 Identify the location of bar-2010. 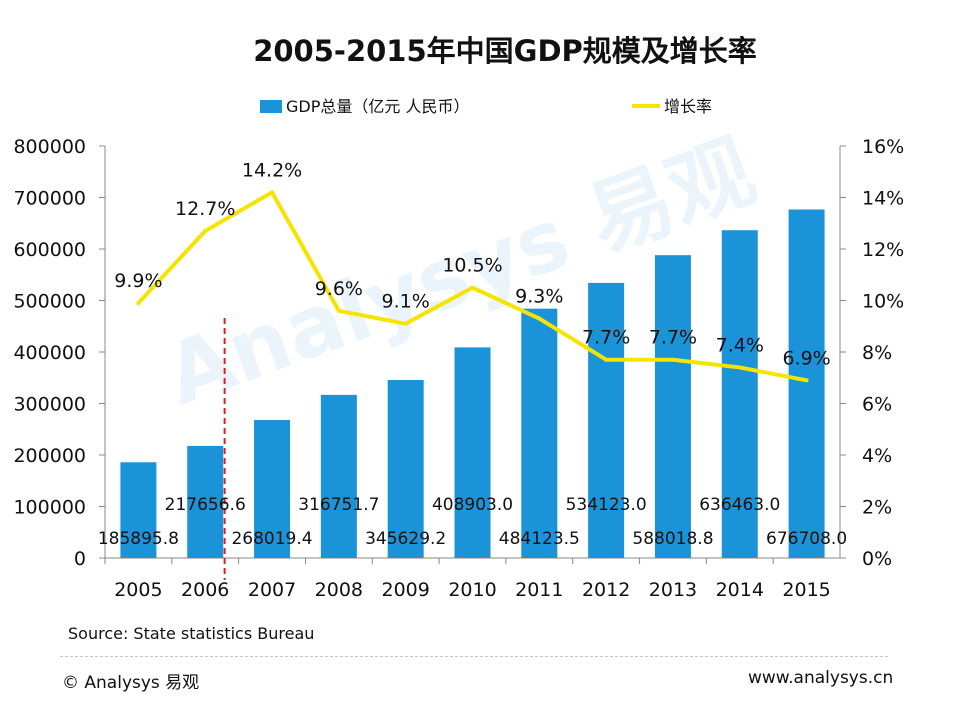
(472, 452).